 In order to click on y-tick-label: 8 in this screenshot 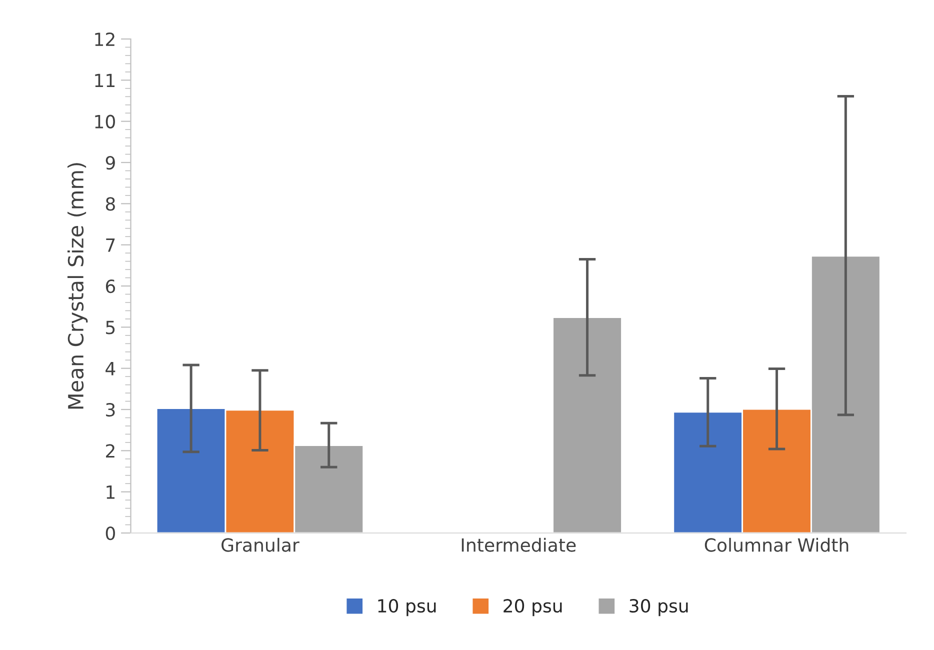, I will do `click(110, 204)`.